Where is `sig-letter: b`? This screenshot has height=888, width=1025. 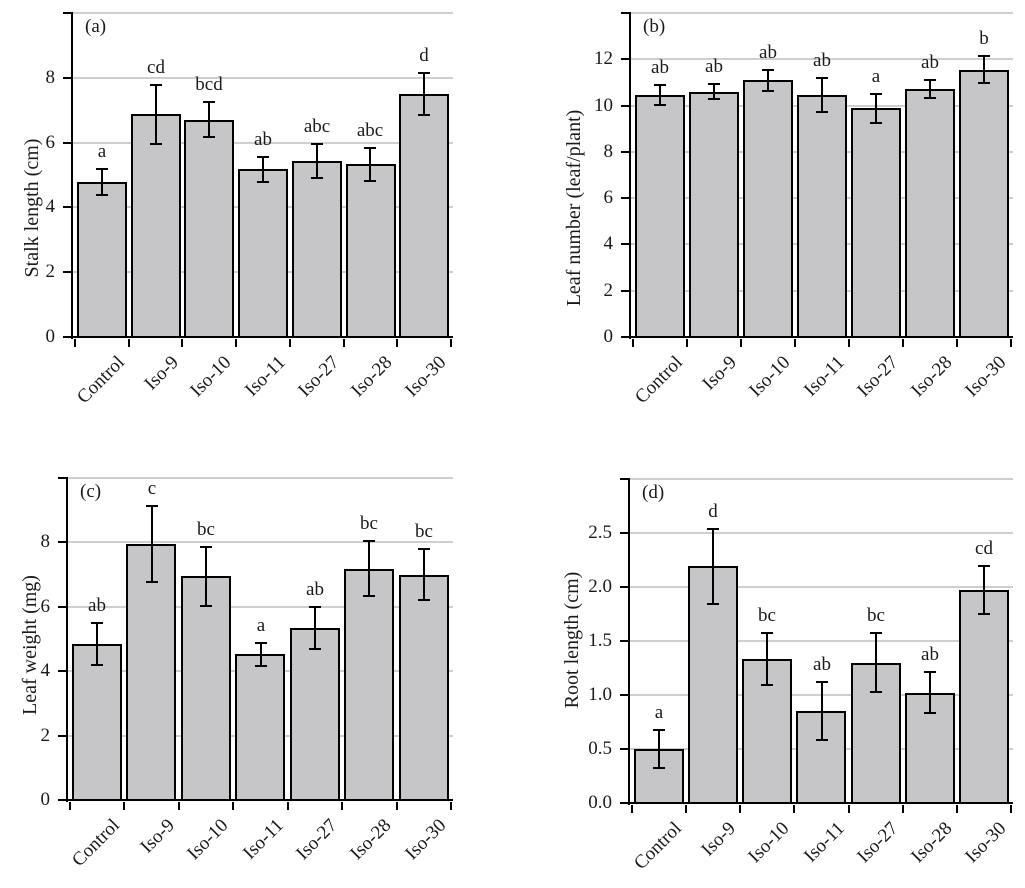
sig-letter: b is located at coordinates (984, 38).